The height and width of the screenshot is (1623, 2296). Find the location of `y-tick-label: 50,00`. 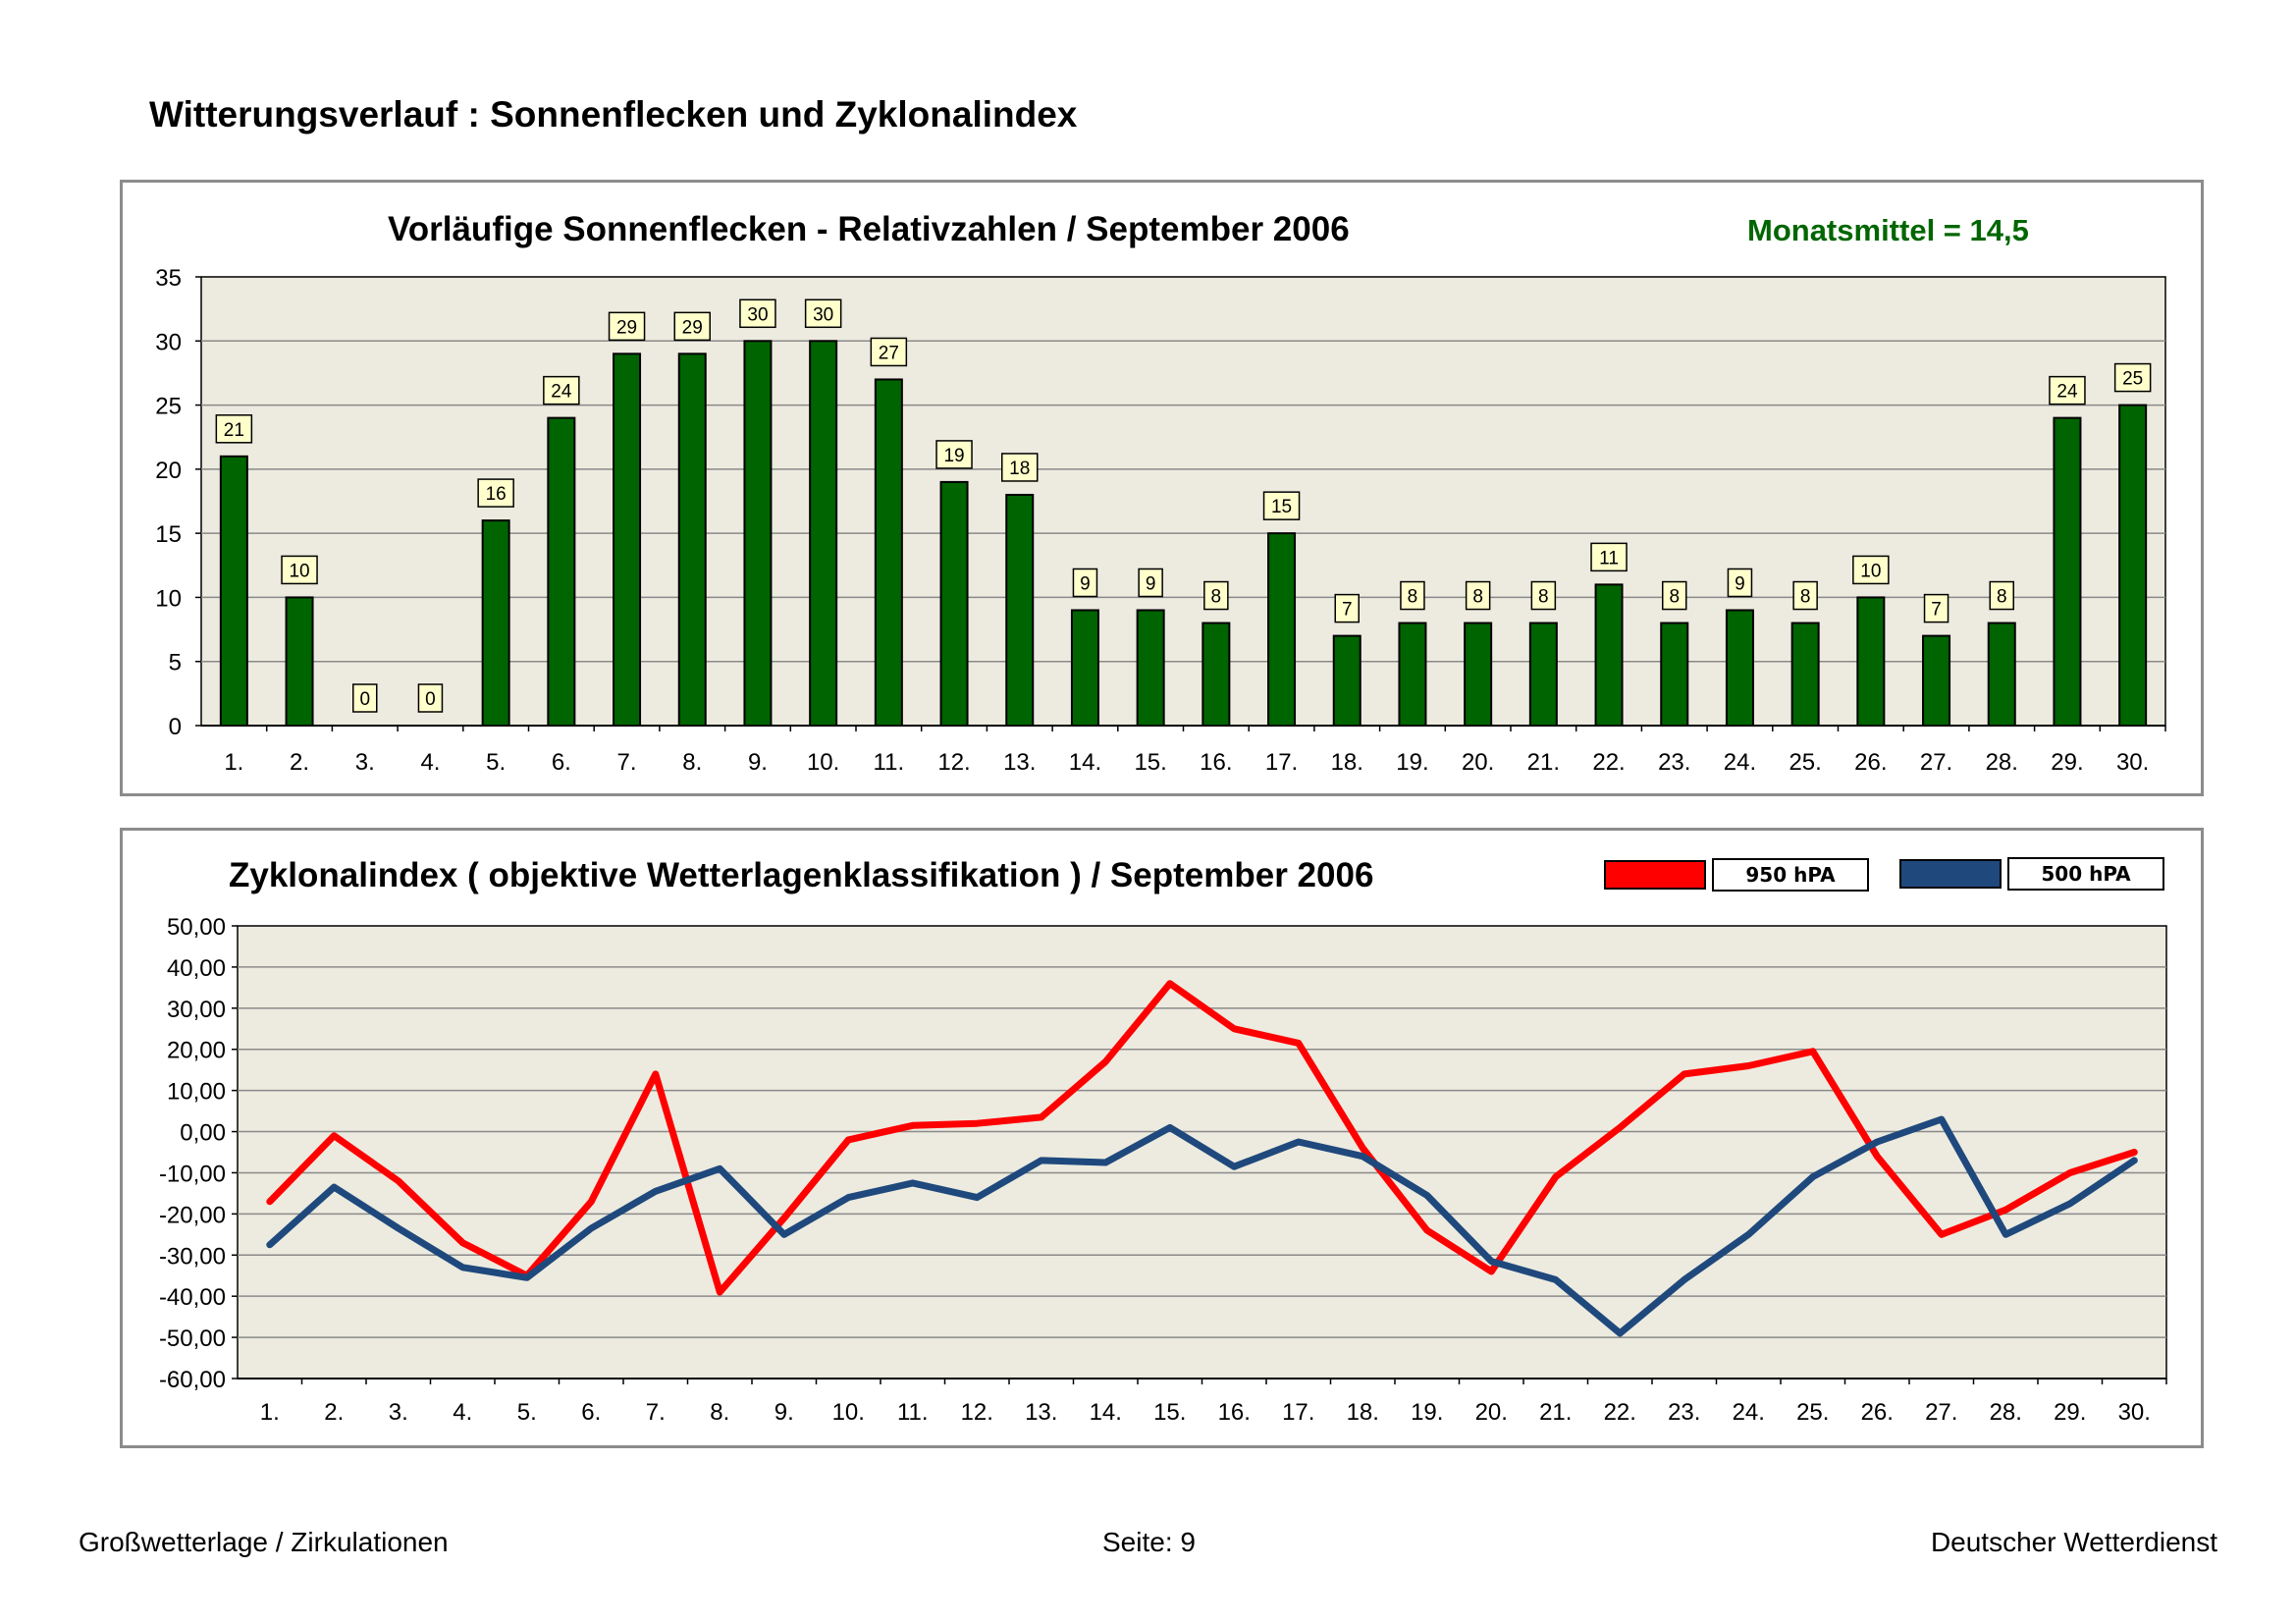

y-tick-label: 50,00 is located at coordinates (196, 927).